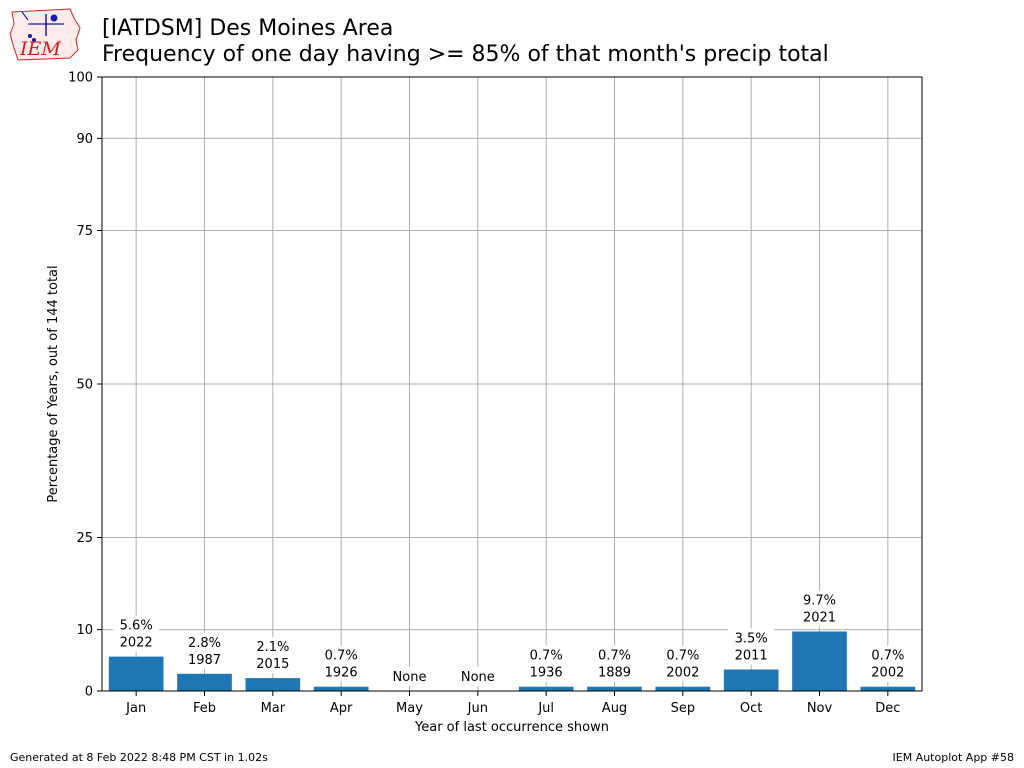 Image resolution: width=1024 pixels, height=768 pixels. What do you see at coordinates (84, 538) in the screenshot?
I see `y-tick-label: 25` at bounding box center [84, 538].